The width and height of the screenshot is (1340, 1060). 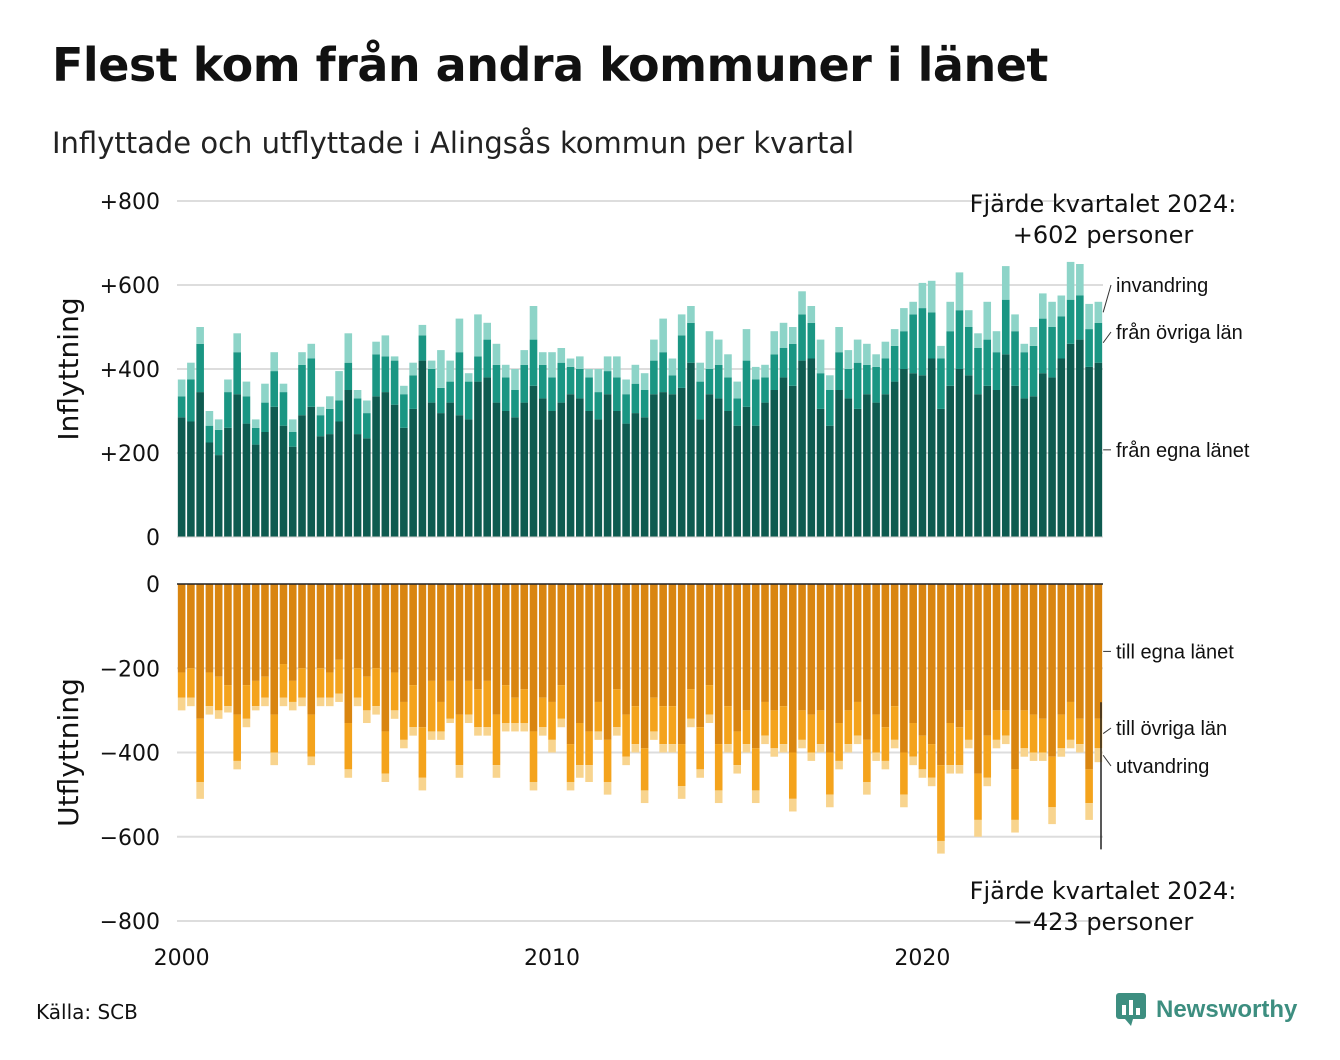 I want to click on source-note: Källa: SCB, so click(x=87, y=1012).